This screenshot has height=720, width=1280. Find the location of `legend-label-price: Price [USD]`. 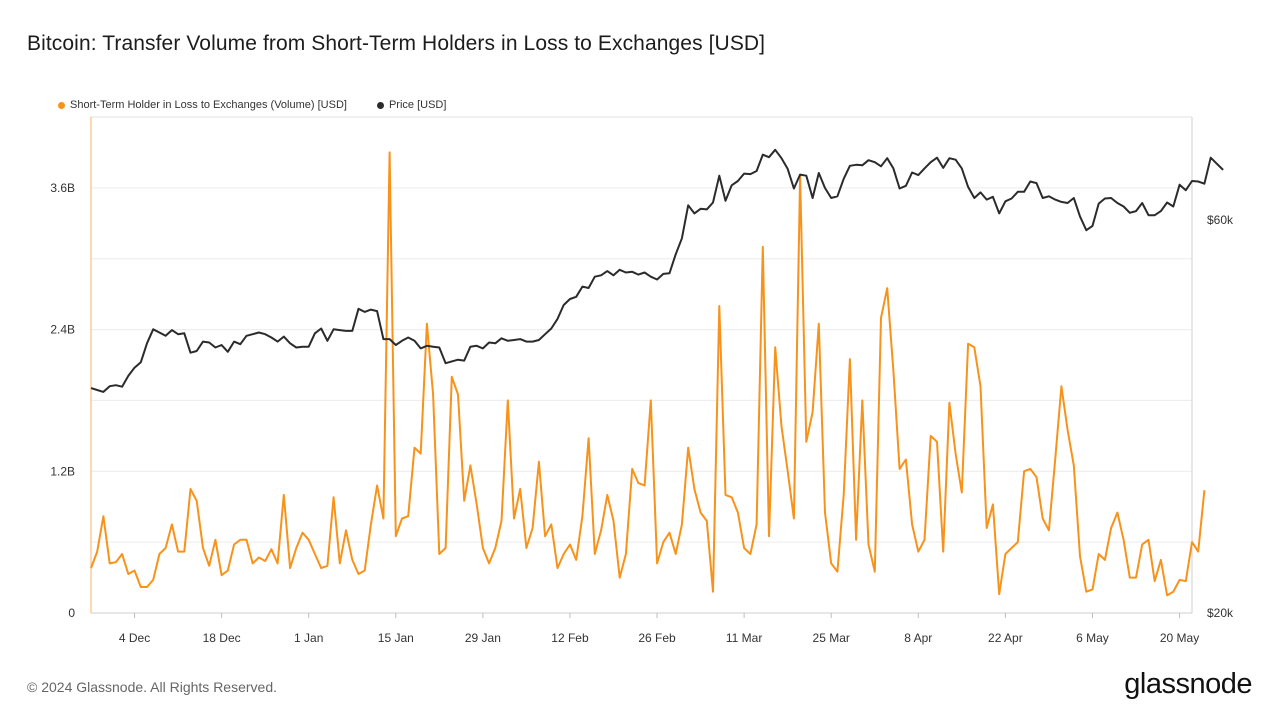

legend-label-price: Price [USD] is located at coordinates (417, 105).